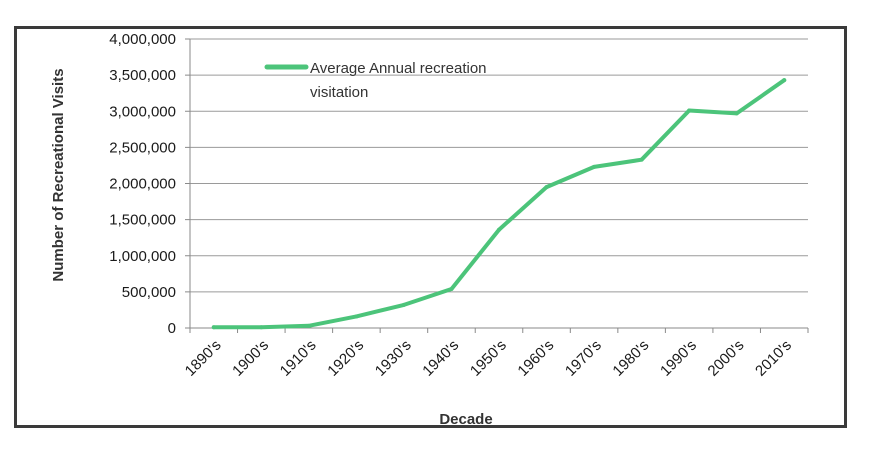 The height and width of the screenshot is (463, 874). What do you see at coordinates (58, 174) in the screenshot?
I see `y-axis-title: Number of Recreational Visits` at bounding box center [58, 174].